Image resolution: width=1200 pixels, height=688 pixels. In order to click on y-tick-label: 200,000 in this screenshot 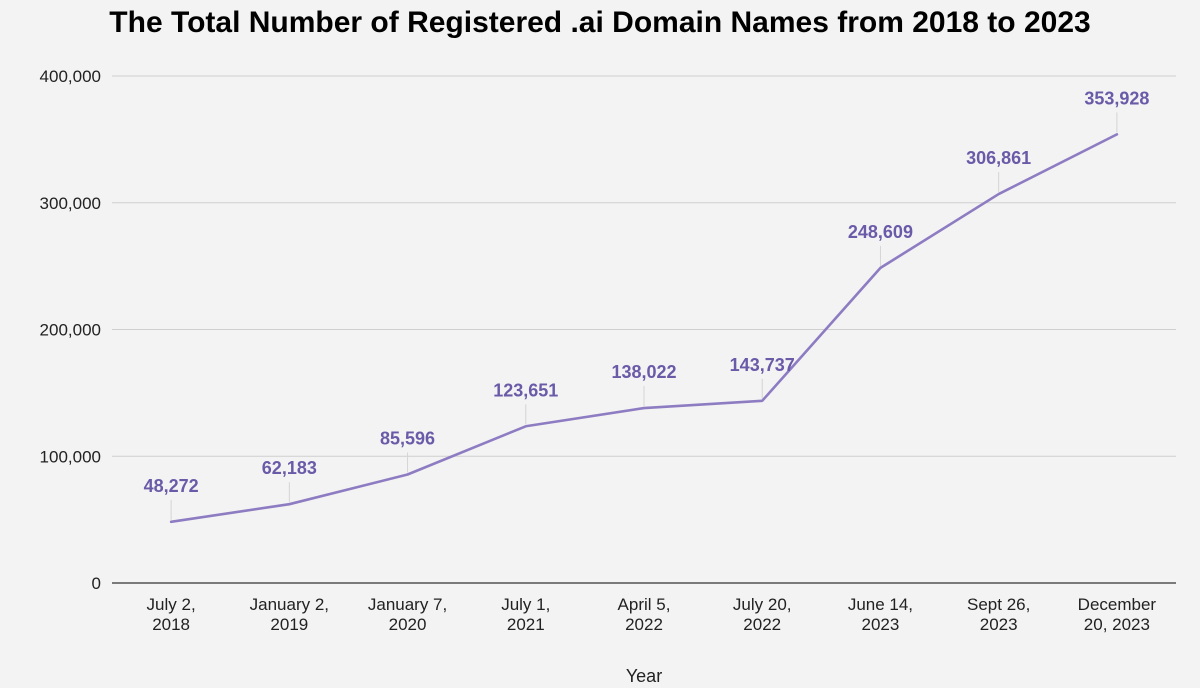, I will do `click(70, 330)`.